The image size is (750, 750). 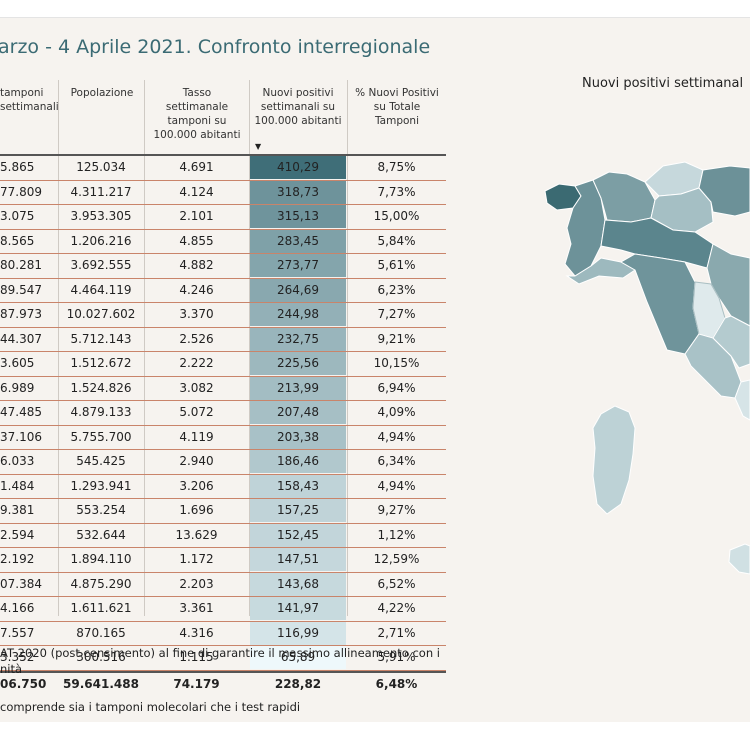 I want to click on cell-nuovi-positivi: 318,73, so click(x=298, y=191).